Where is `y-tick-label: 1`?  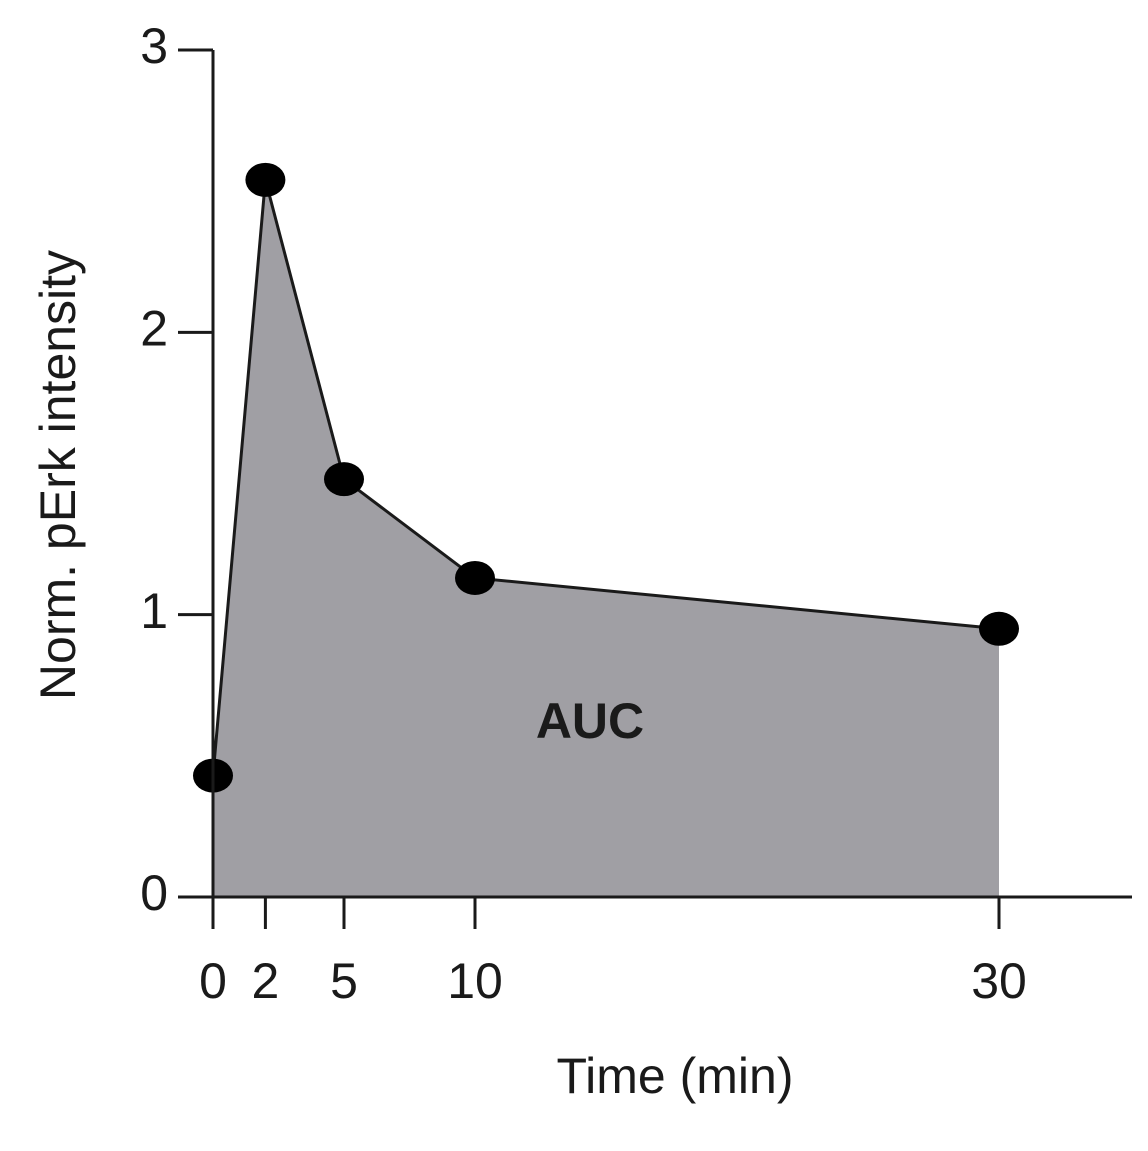
y-tick-label: 1 is located at coordinates (154, 611).